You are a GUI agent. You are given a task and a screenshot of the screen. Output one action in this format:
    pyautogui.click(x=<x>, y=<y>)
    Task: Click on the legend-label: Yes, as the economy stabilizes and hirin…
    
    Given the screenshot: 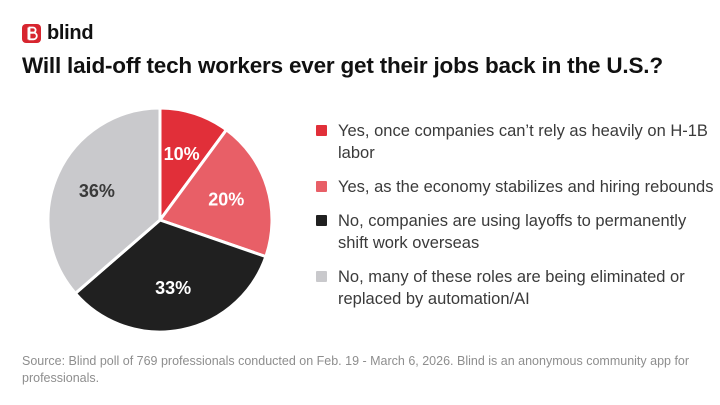 What is the action you would take?
    pyautogui.click(x=526, y=187)
    